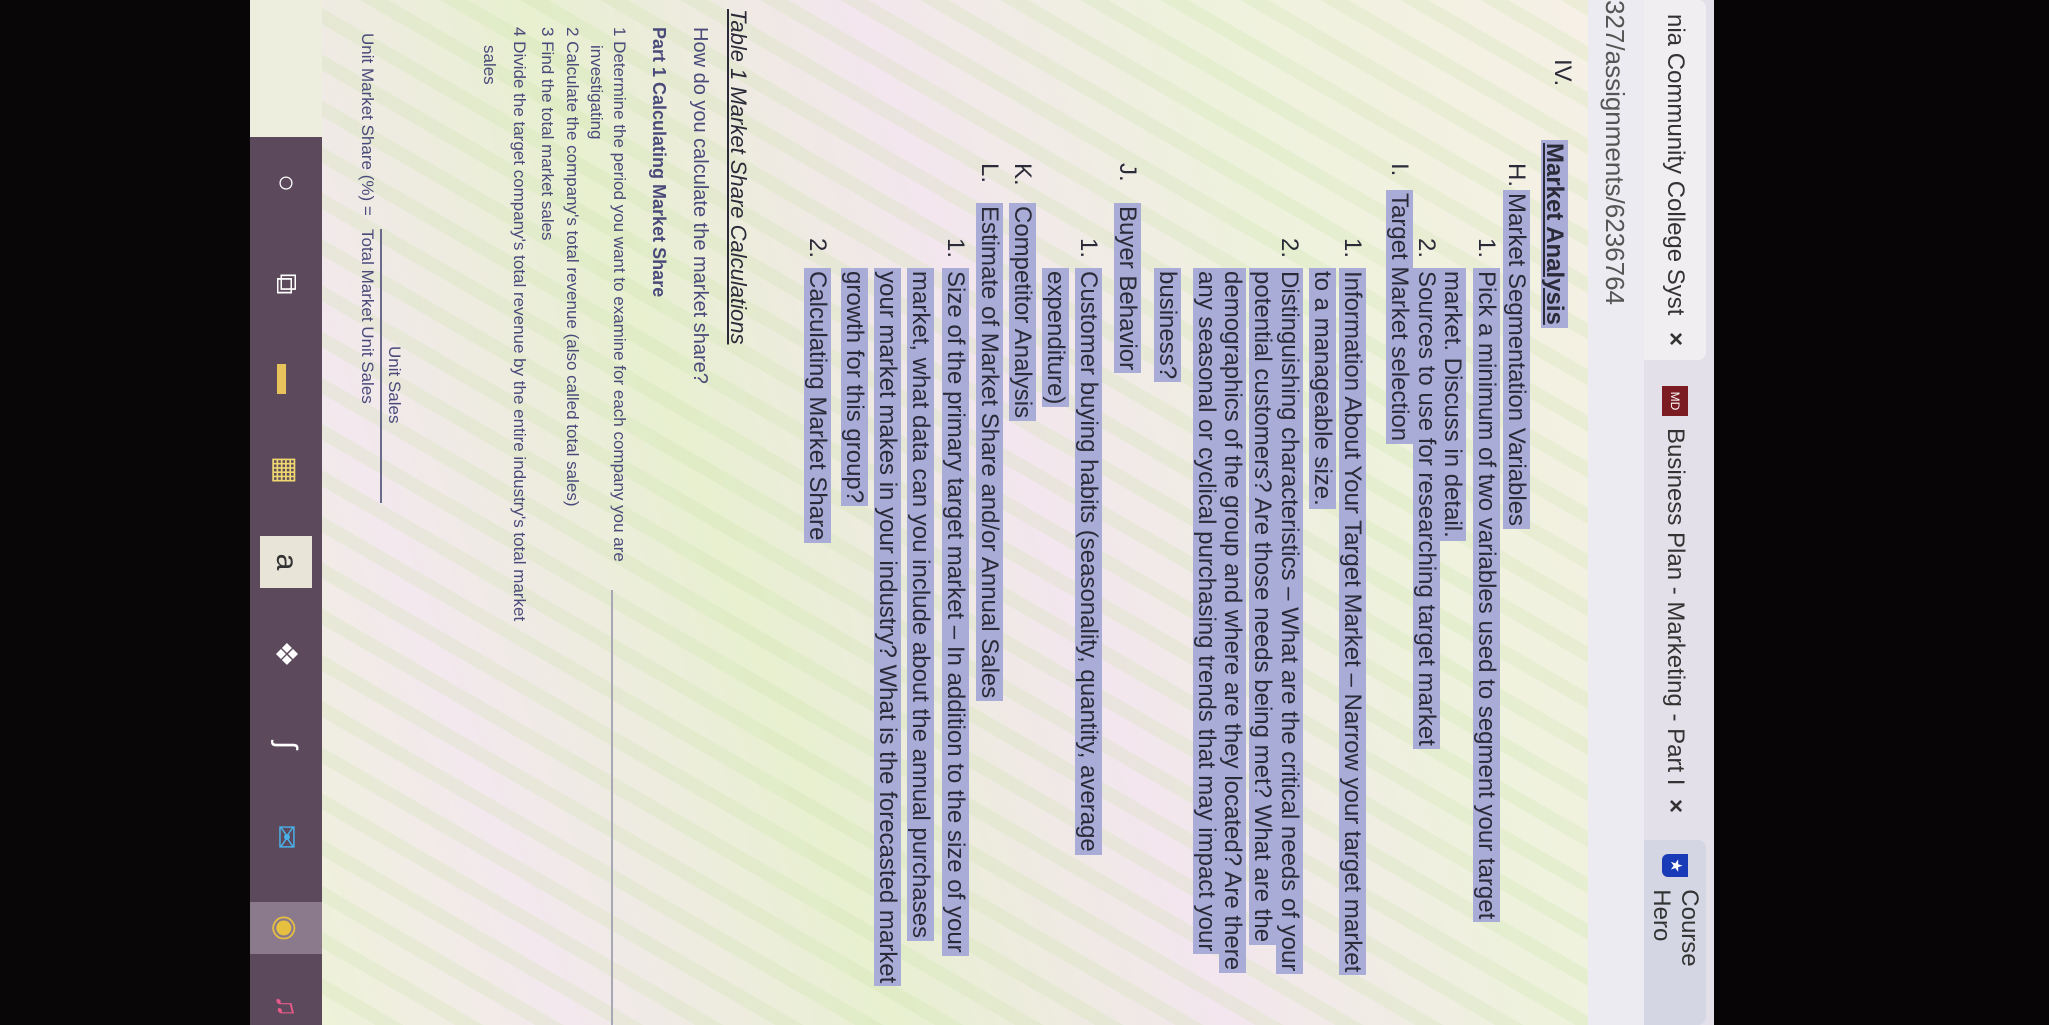 The image size is (2049, 1025). What do you see at coordinates (286, 654) in the screenshot?
I see `dropbox-icon: ❖` at bounding box center [286, 654].